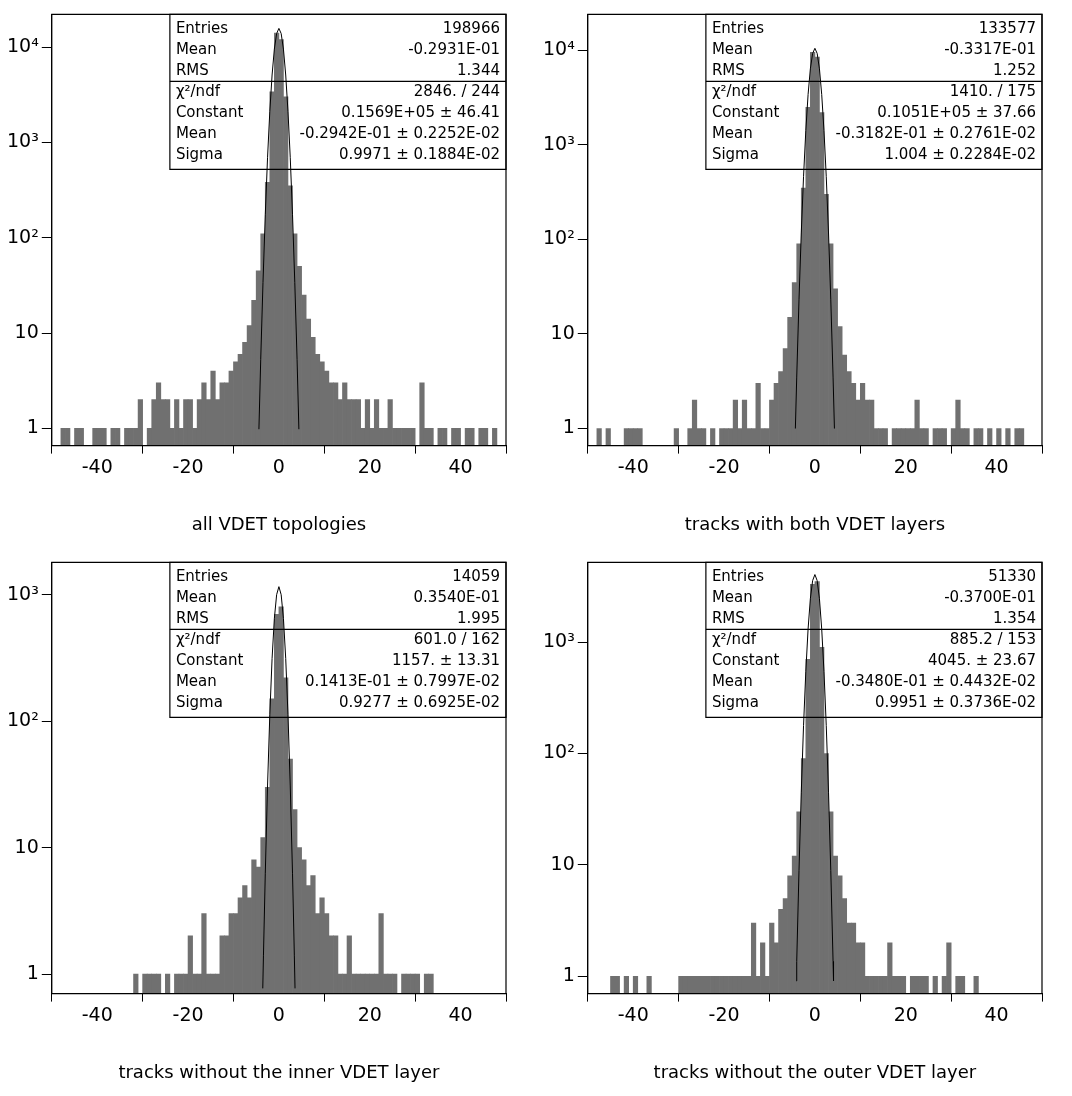 This screenshot has height=1096, width=1072. What do you see at coordinates (337, 27) in the screenshot?
I see `text: Entries 198966` at bounding box center [337, 27].